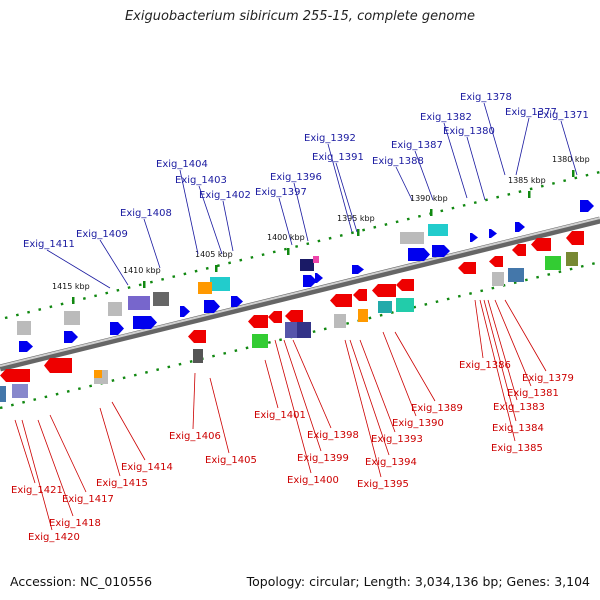 The image size is (600, 600). What do you see at coordinates (195, 436) in the screenshot?
I see `gene-label-exig-1406: Exig_1406` at bounding box center [195, 436].